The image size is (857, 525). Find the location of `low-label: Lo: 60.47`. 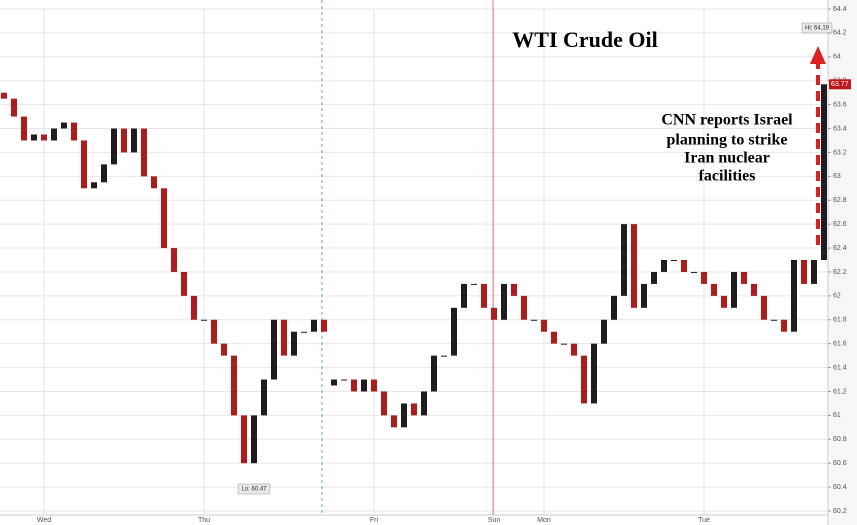

low-label: Lo: 60.47 is located at coordinates (254, 490).